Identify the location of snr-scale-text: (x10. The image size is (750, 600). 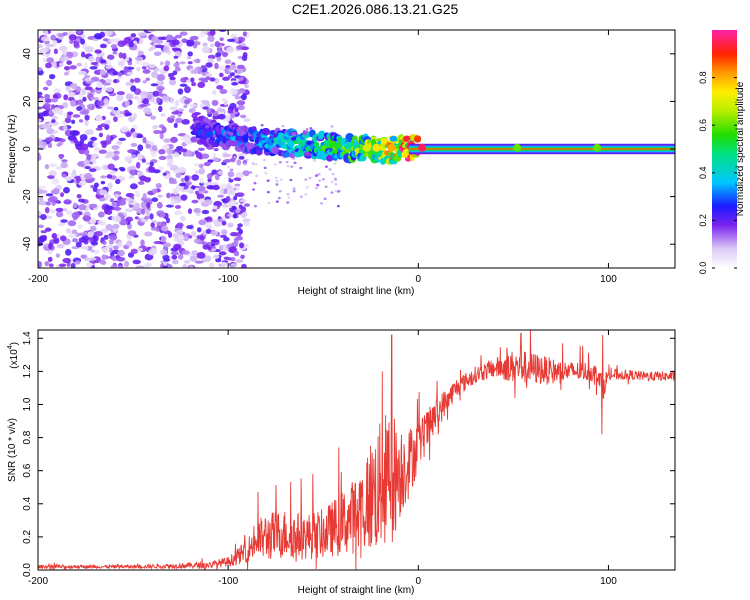
(14, 359).